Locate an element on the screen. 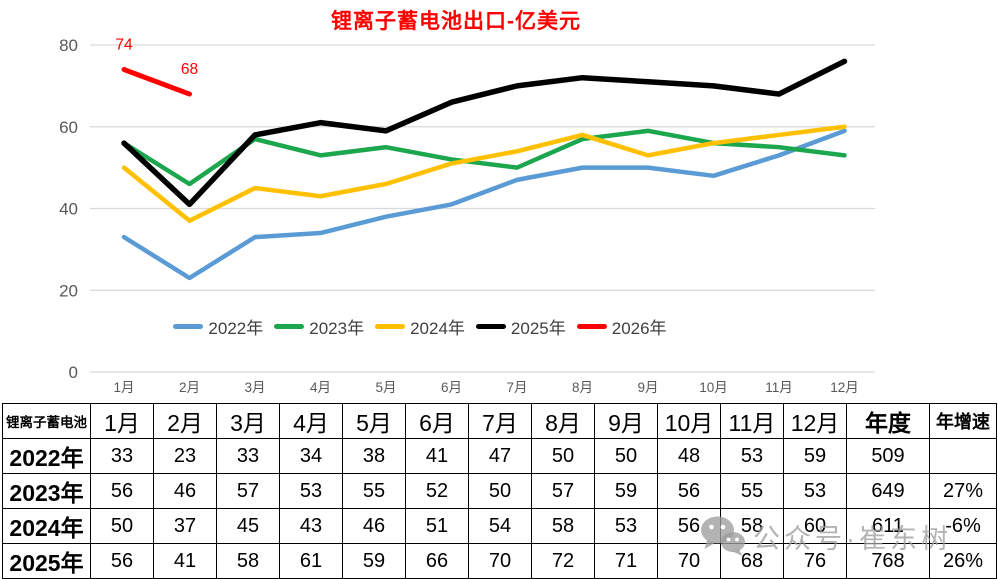 The height and width of the screenshot is (579, 998). table-header-9月: 9月 is located at coordinates (626, 421).